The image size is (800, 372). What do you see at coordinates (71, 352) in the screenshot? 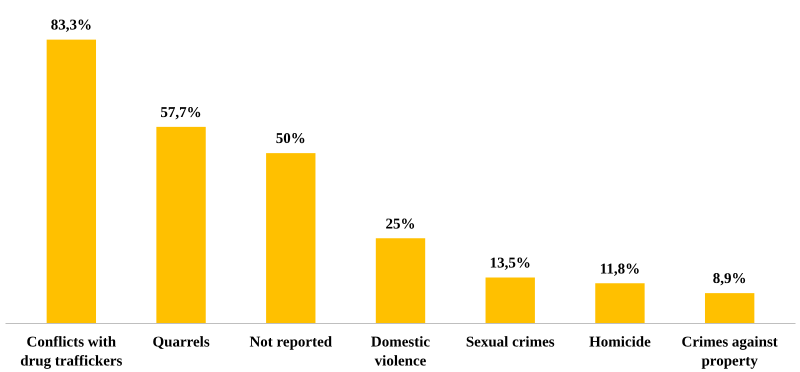
I see `x-tick-label: Conflicts with drug traffickers` at bounding box center [71, 352].